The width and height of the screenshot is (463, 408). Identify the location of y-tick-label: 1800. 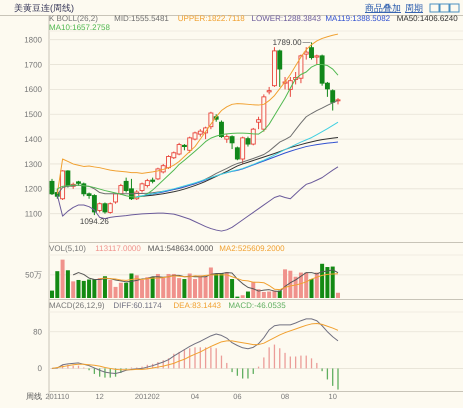
(33, 40).